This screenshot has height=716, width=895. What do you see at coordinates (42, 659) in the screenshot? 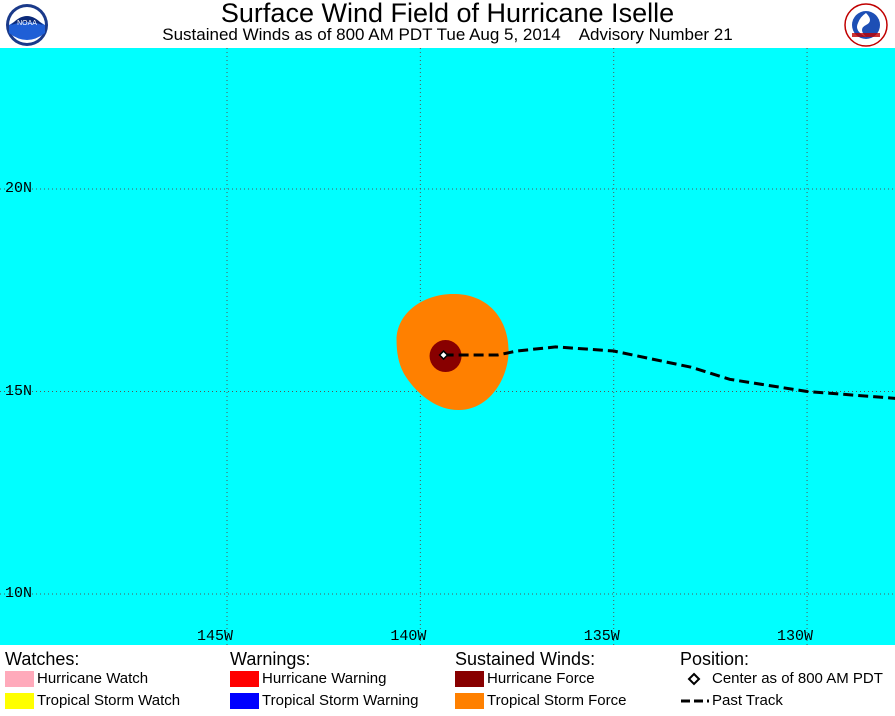
I see `watches-heading: Watches:` at bounding box center [42, 659].